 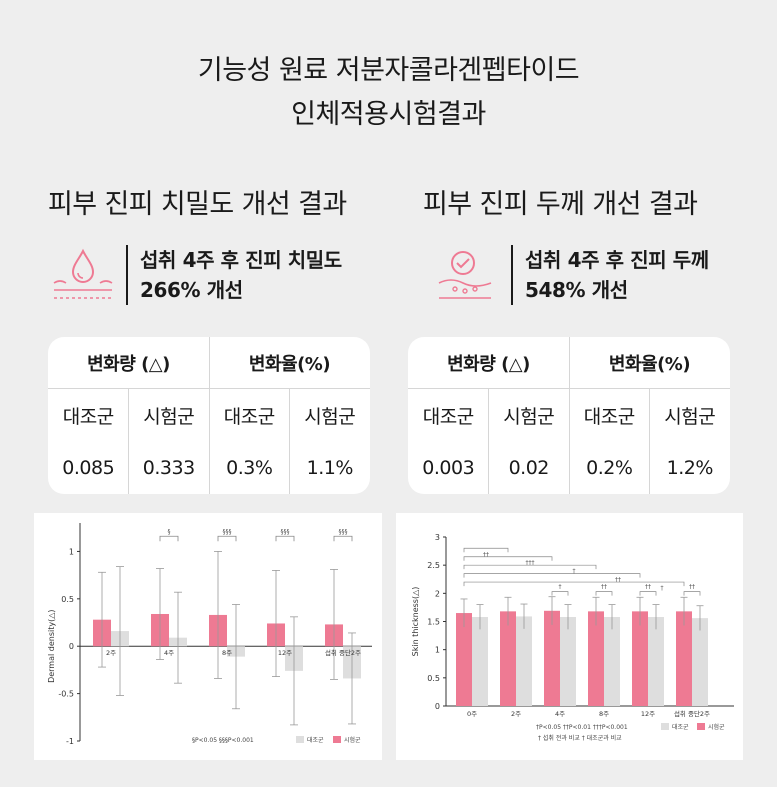 I want to click on thickness-summary-line2: 548% 개선, so click(x=576, y=290).